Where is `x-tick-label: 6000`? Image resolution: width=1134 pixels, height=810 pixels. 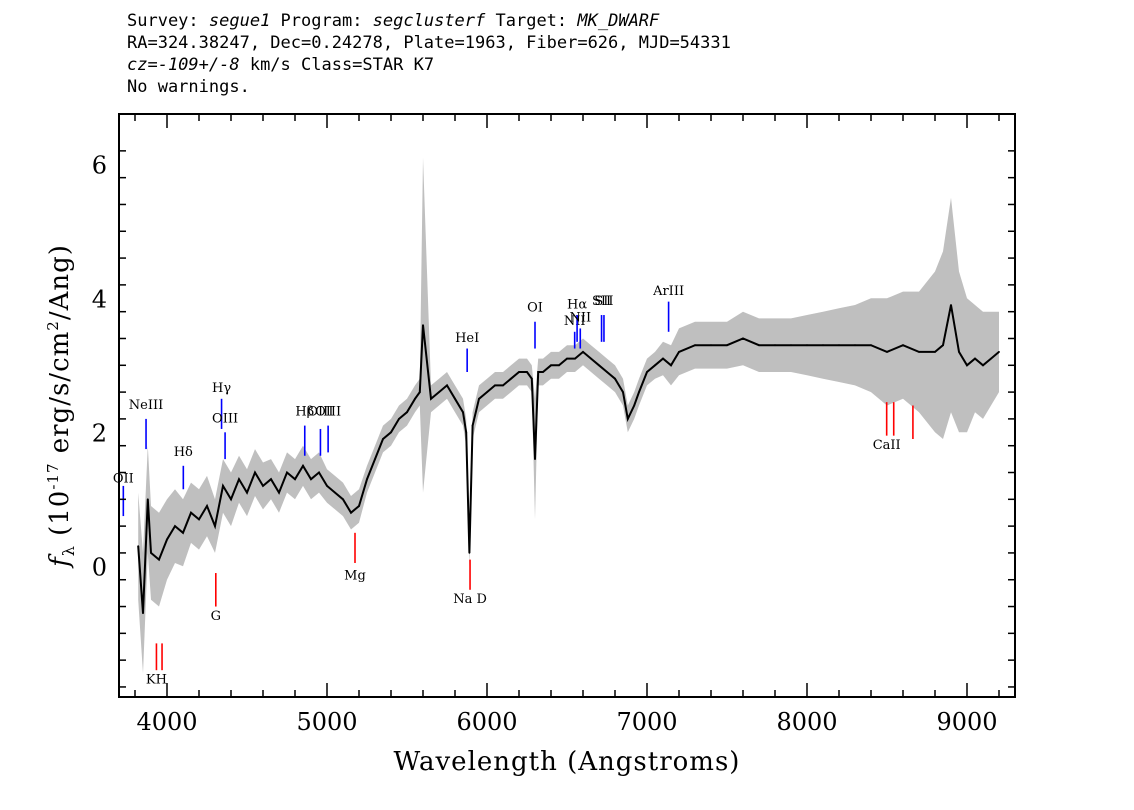 x-tick-label: 6000 is located at coordinates (486, 722).